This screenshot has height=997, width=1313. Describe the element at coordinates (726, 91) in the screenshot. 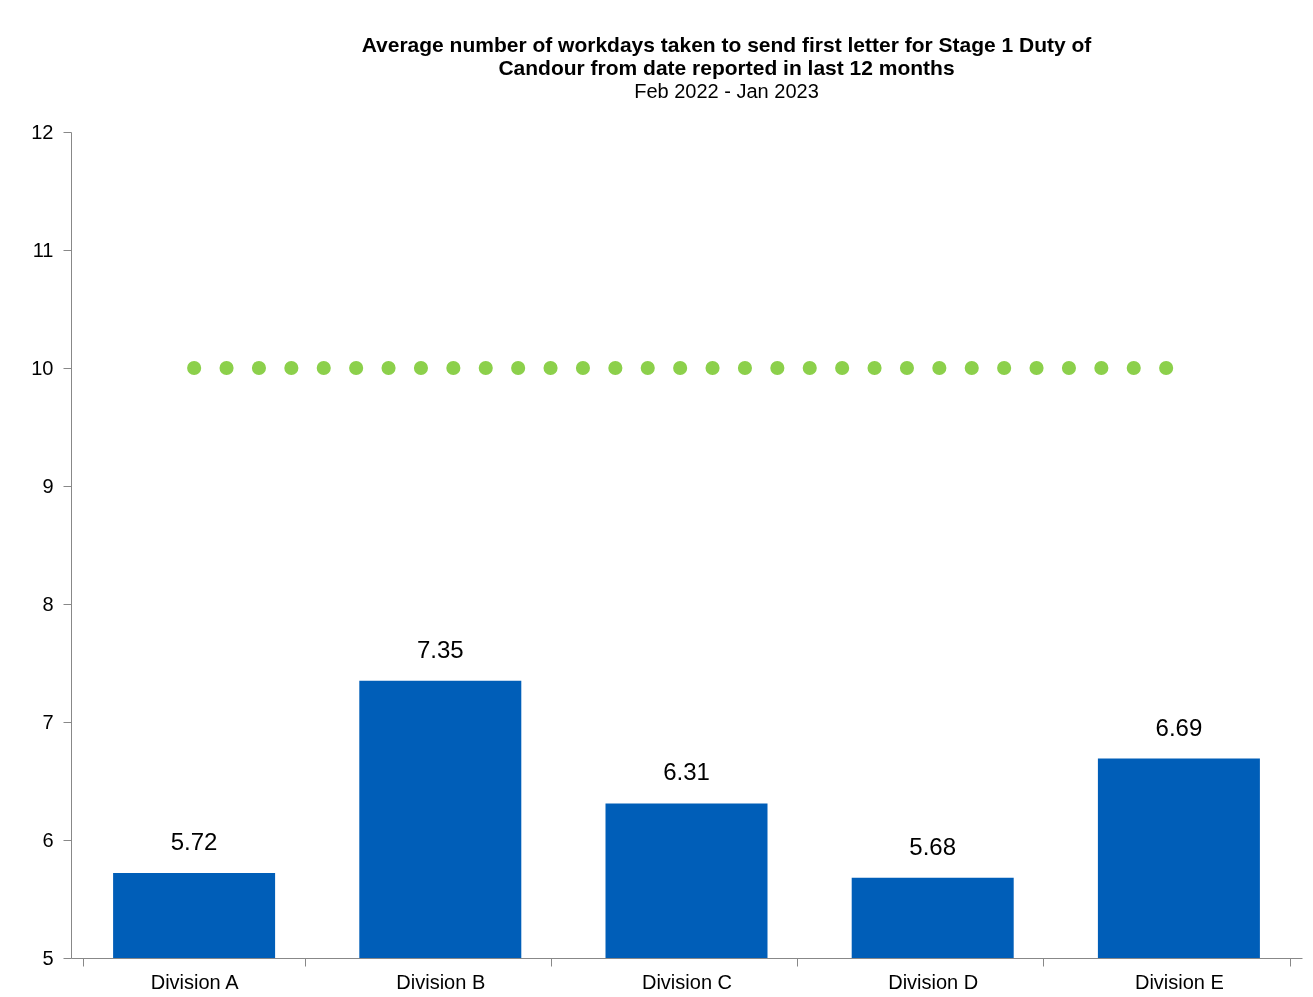

I see `chart-subtitle: Feb 2022 - Jan 2023` at that location.